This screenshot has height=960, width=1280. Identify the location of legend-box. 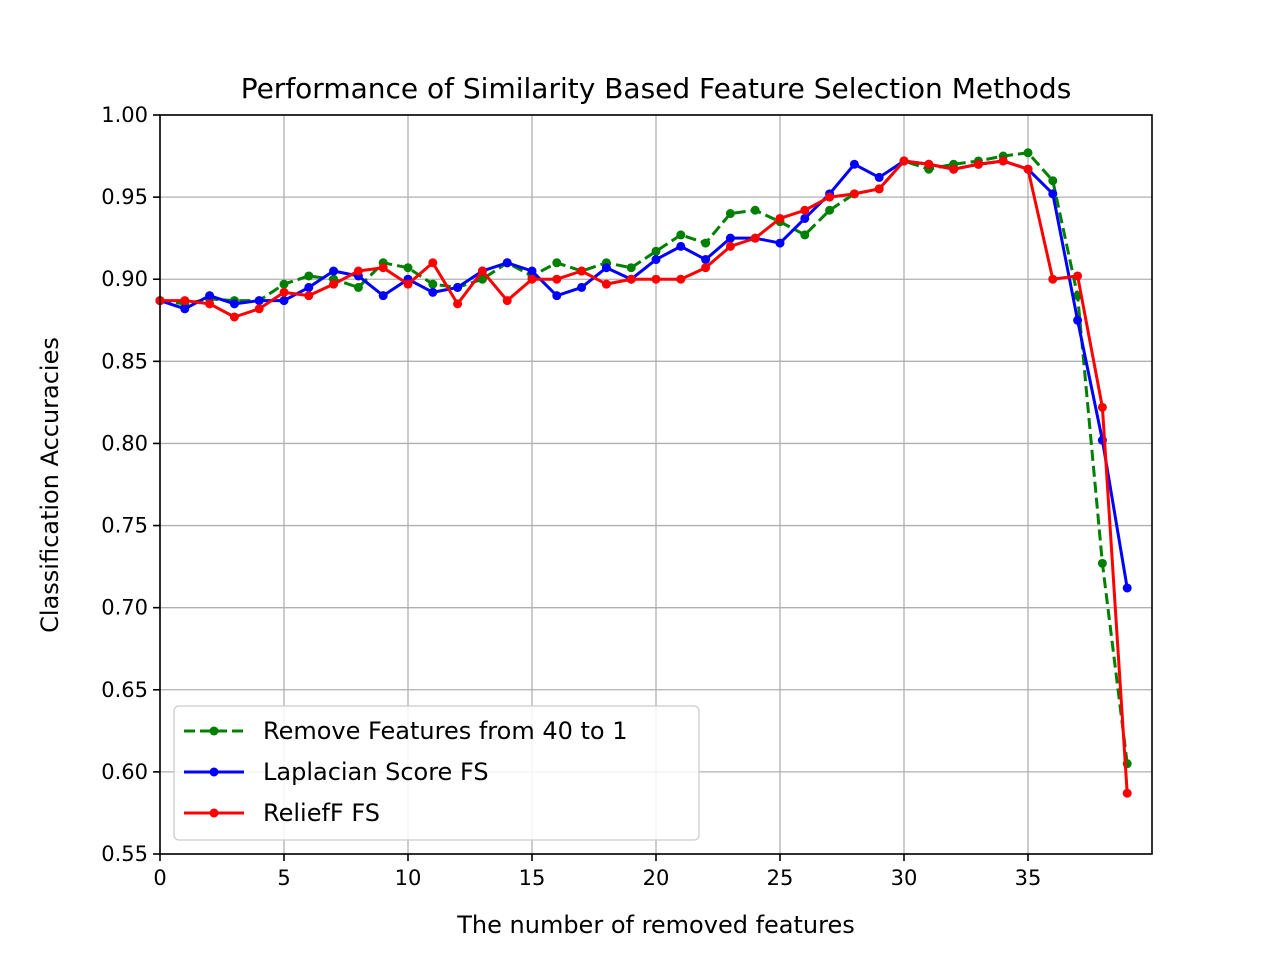
(436, 773).